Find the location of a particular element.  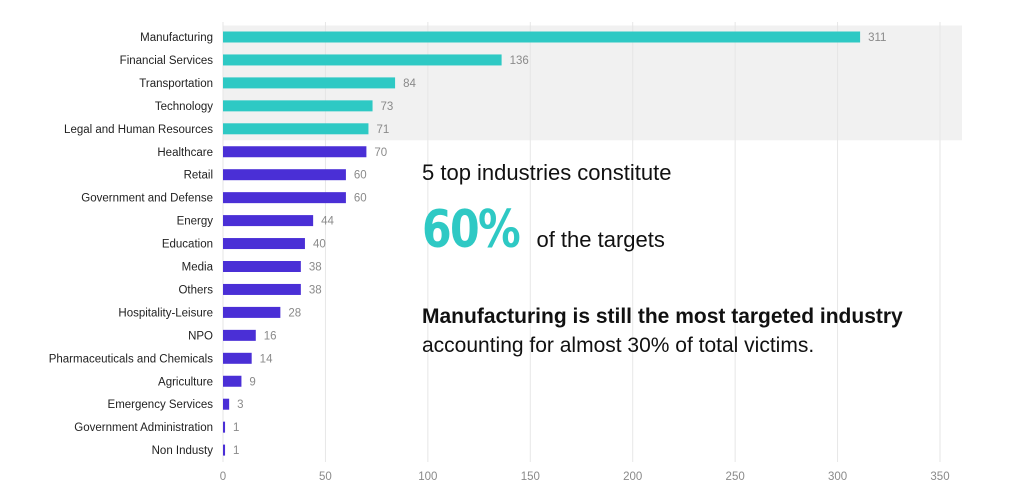

category-label: Non Industy is located at coordinates (183, 451).